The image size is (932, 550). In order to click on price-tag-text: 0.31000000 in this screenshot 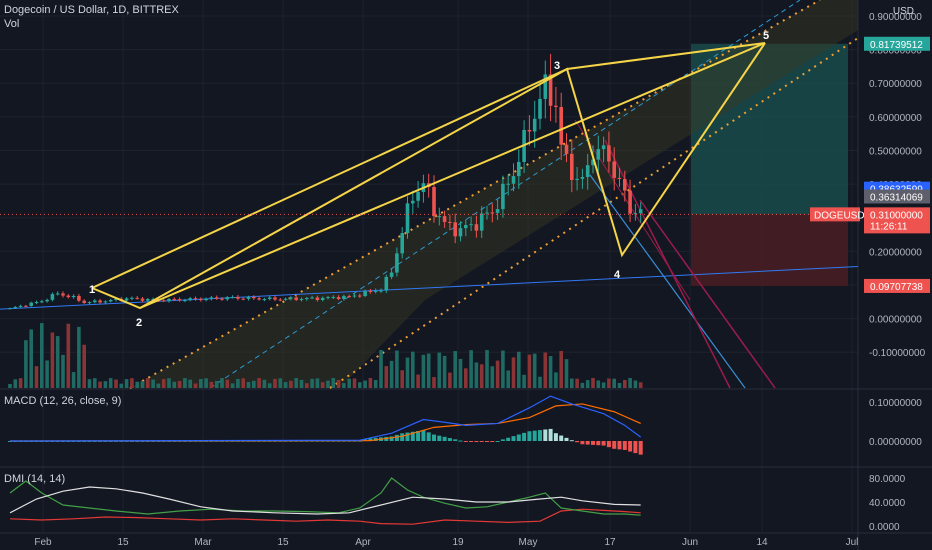, I will do `click(896, 215)`.